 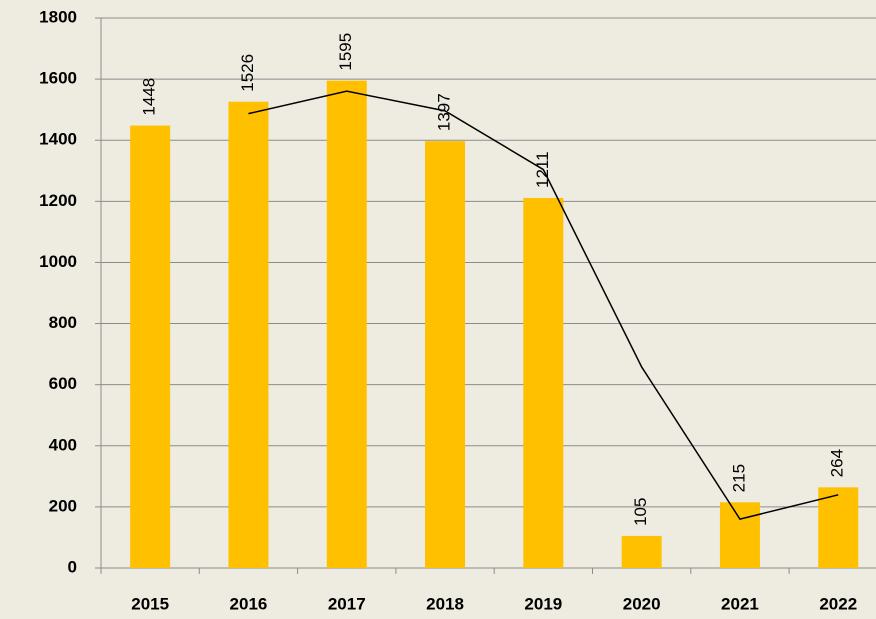 What do you see at coordinates (347, 603) in the screenshot?
I see `x-tick-label: 2017` at bounding box center [347, 603].